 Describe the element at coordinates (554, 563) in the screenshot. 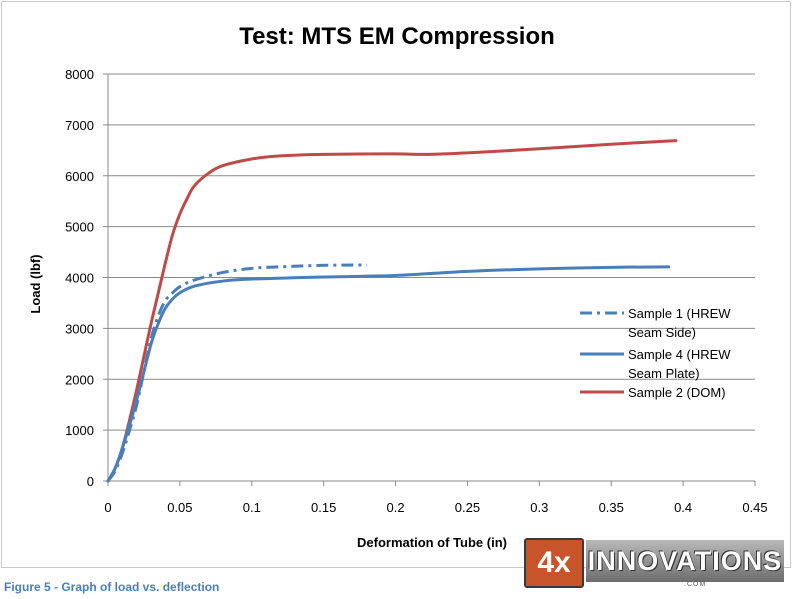

I see `logo-badge: 4x` at that location.